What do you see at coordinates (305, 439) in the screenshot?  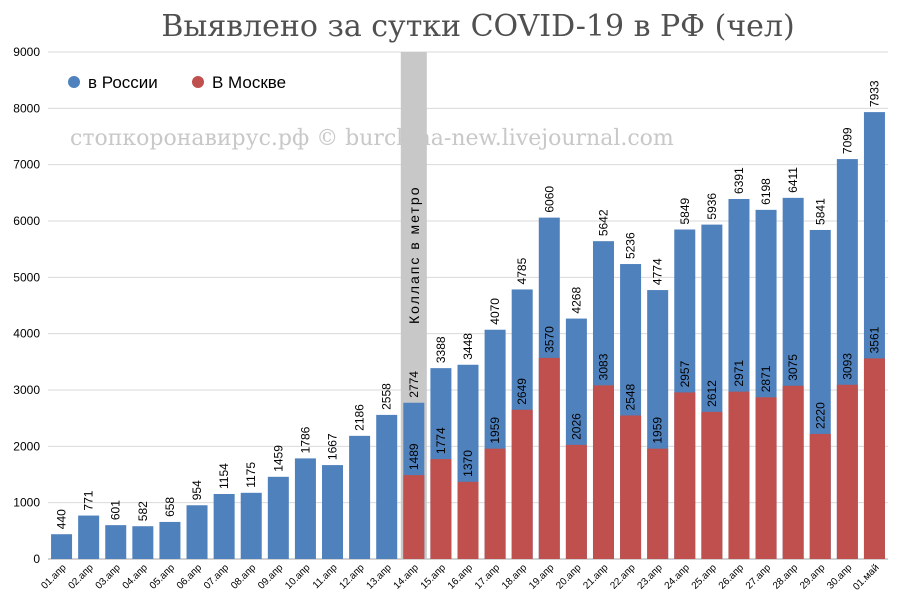 I see `value-label-russia: 1786` at bounding box center [305, 439].